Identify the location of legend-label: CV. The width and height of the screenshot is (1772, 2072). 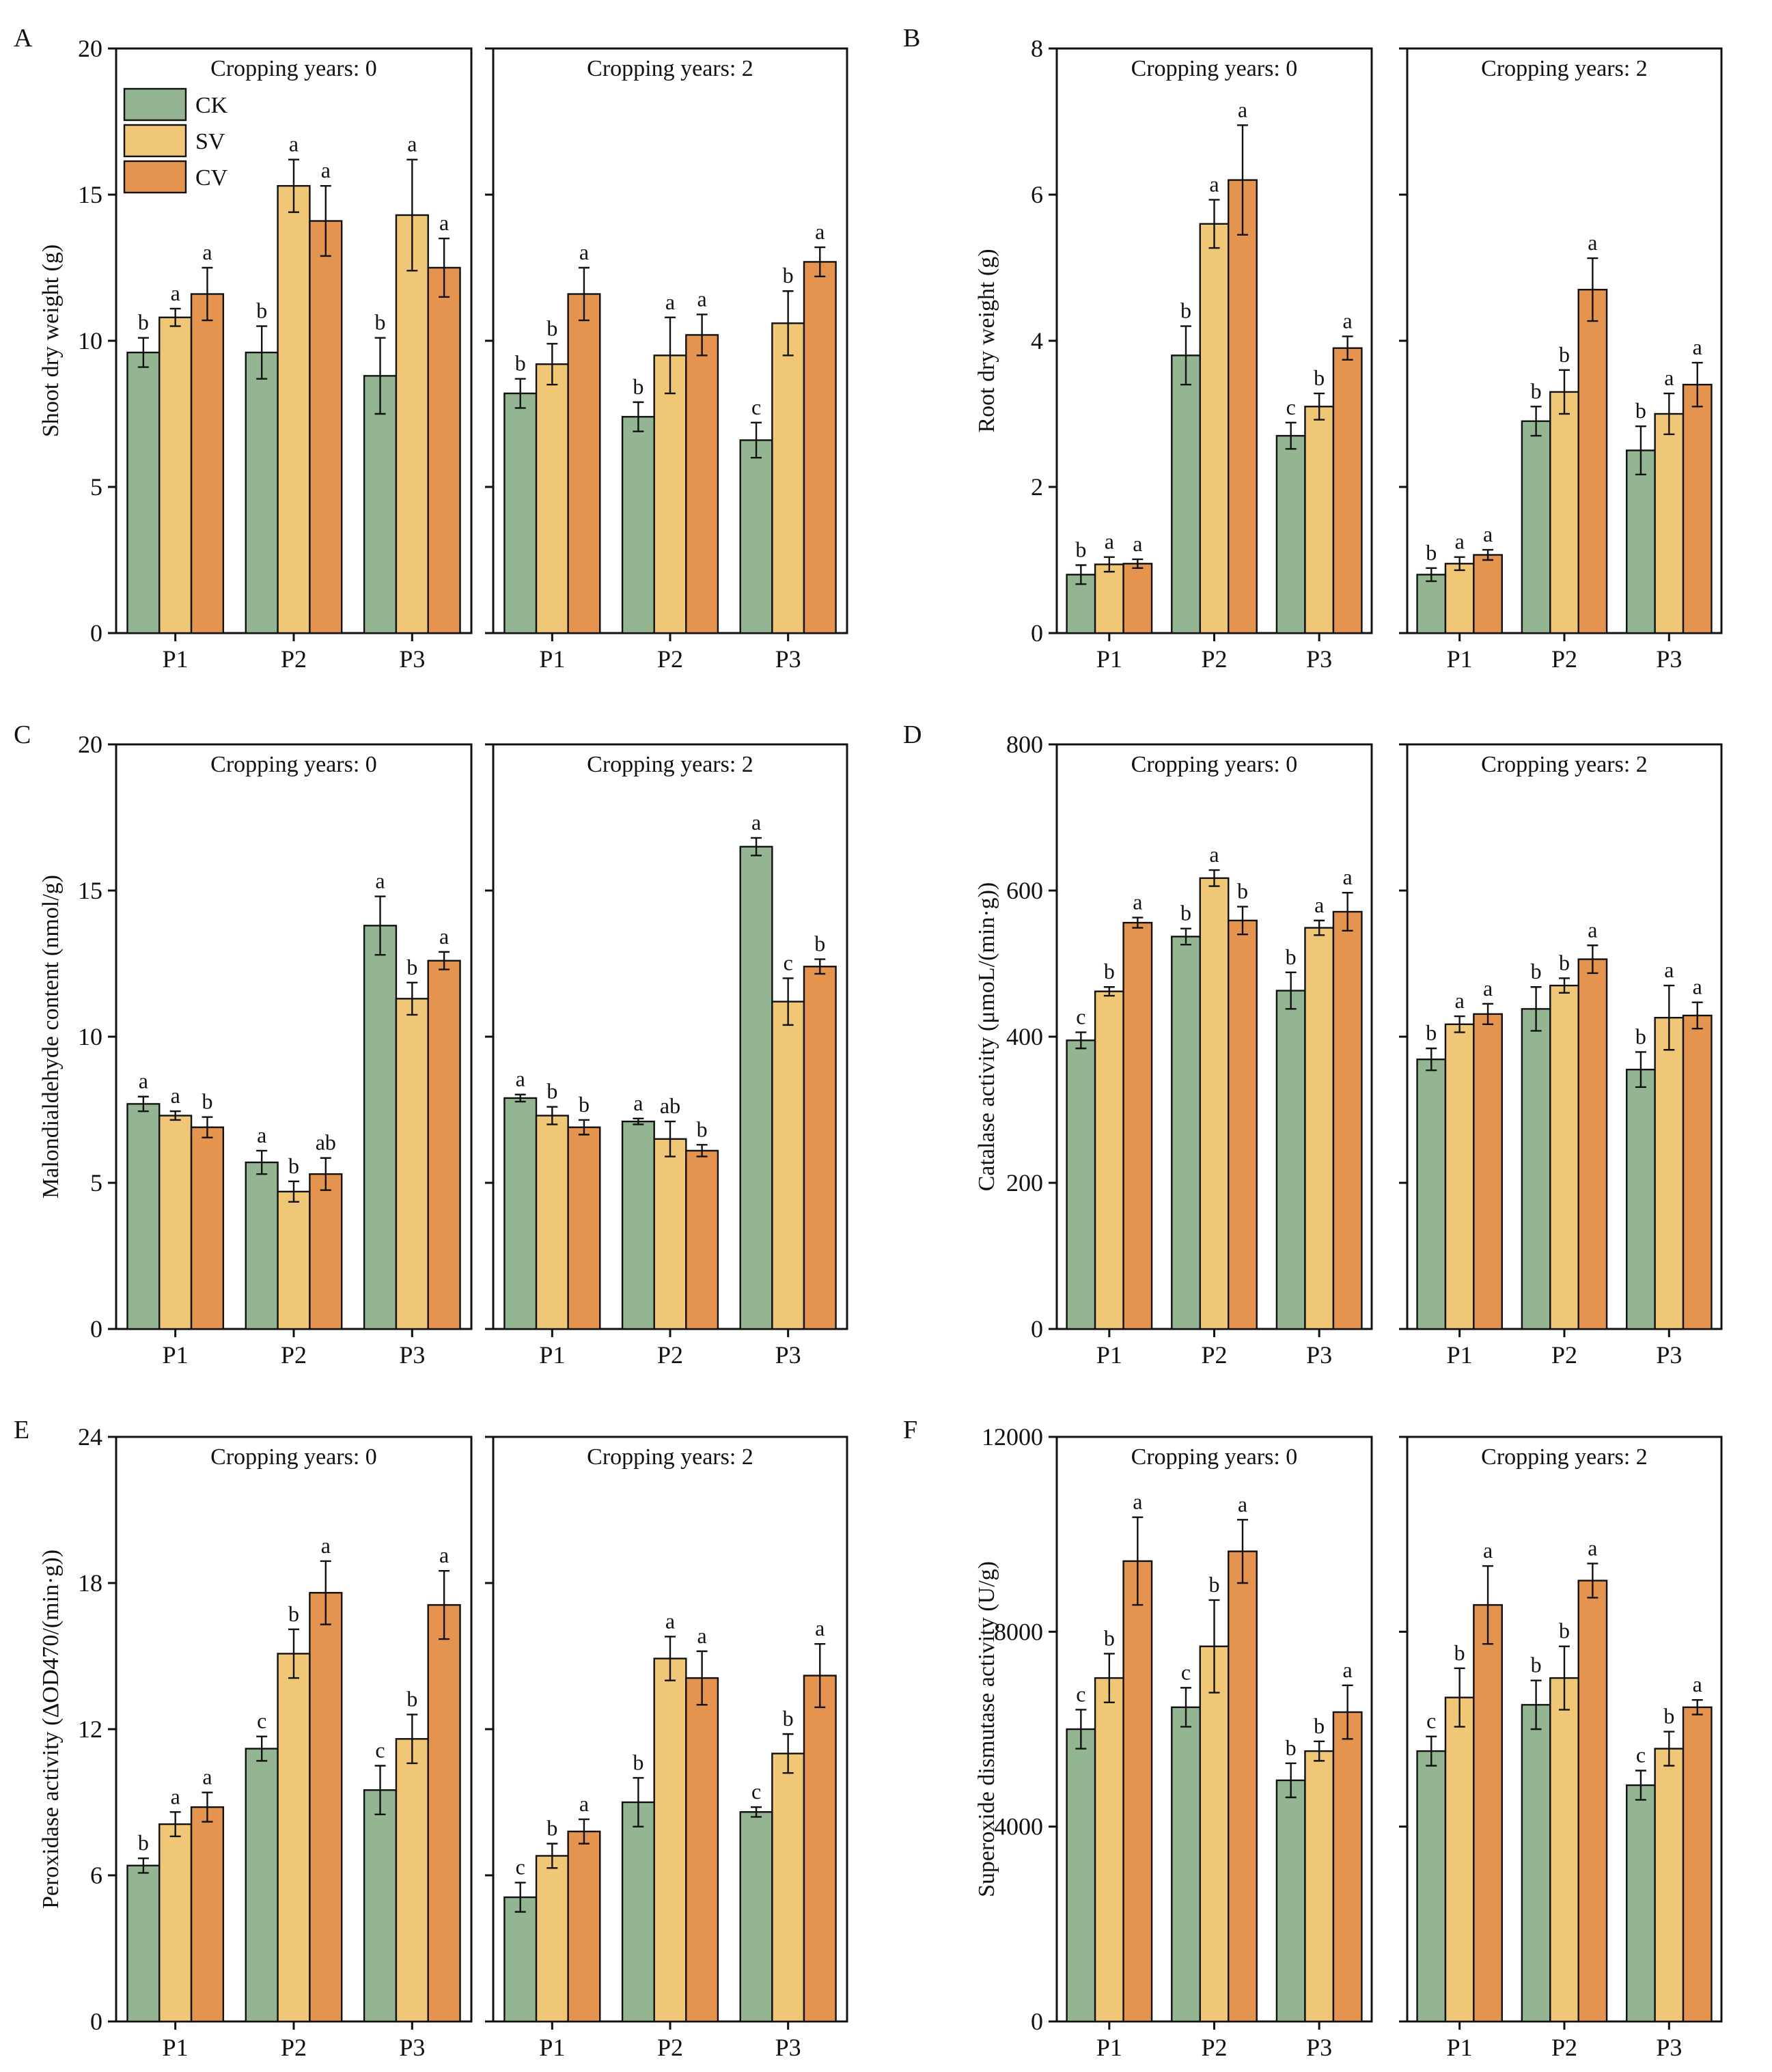
(211, 178).